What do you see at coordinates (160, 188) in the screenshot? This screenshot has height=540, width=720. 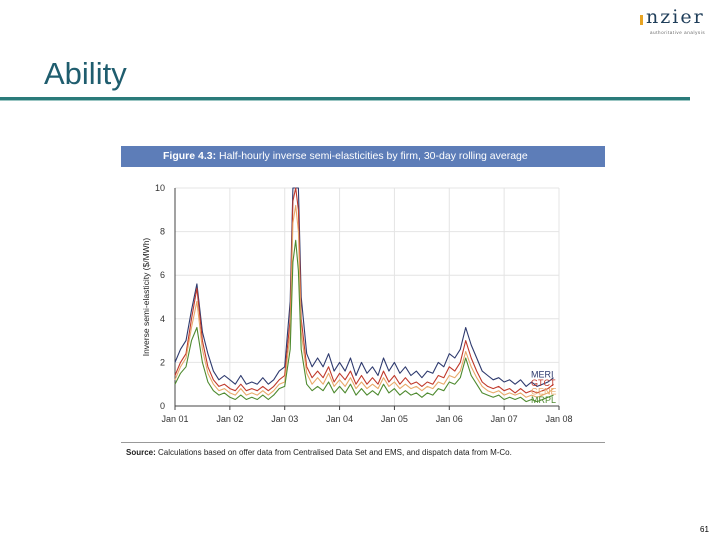 I see `y-tick-label: 10` at bounding box center [160, 188].